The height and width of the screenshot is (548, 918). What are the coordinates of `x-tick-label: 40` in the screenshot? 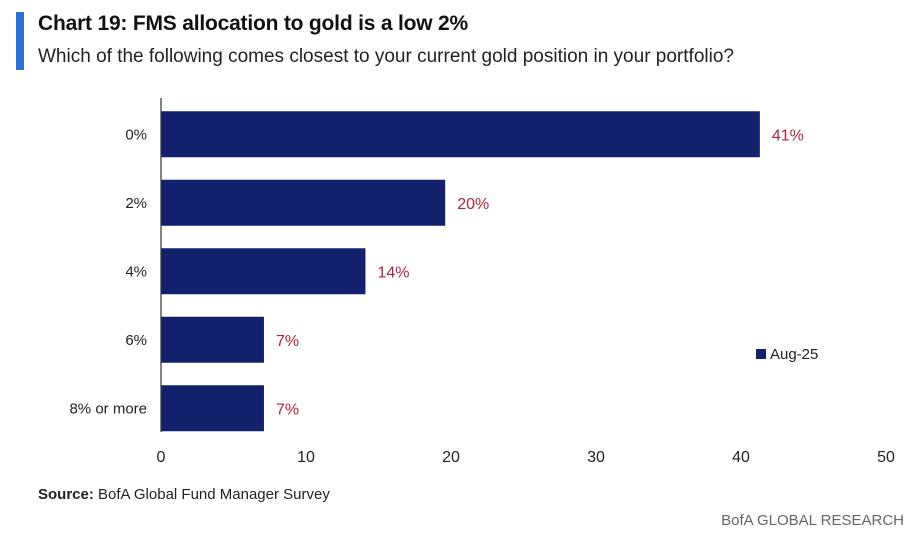 It's located at (741, 457).